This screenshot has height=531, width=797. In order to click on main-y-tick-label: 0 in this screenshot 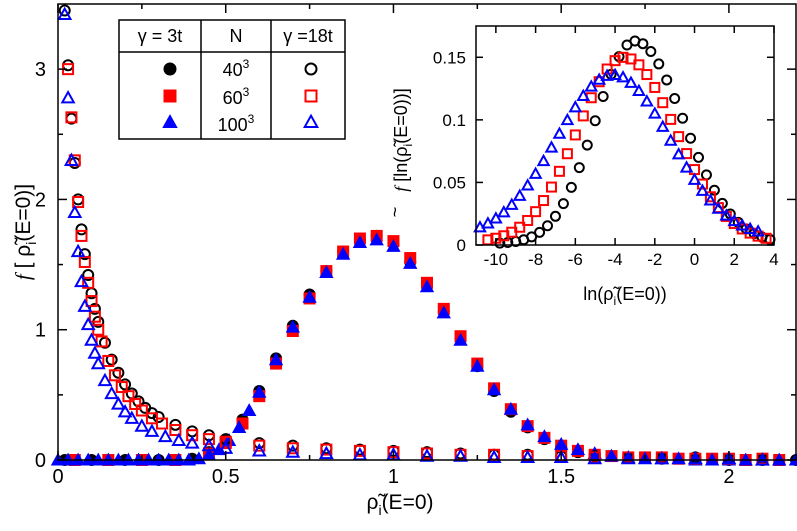, I will do `click(40, 461)`.